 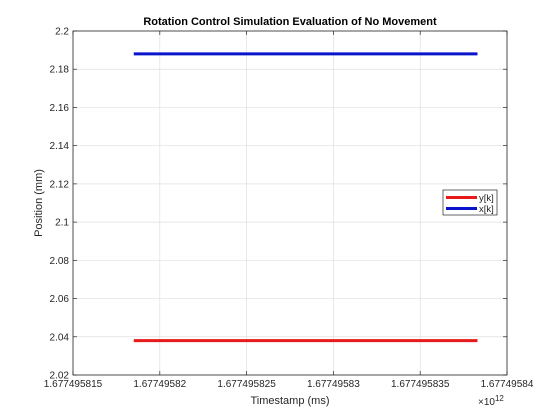 What do you see at coordinates (486, 209) in the screenshot?
I see `legend-label-x: x[k]` at bounding box center [486, 209].